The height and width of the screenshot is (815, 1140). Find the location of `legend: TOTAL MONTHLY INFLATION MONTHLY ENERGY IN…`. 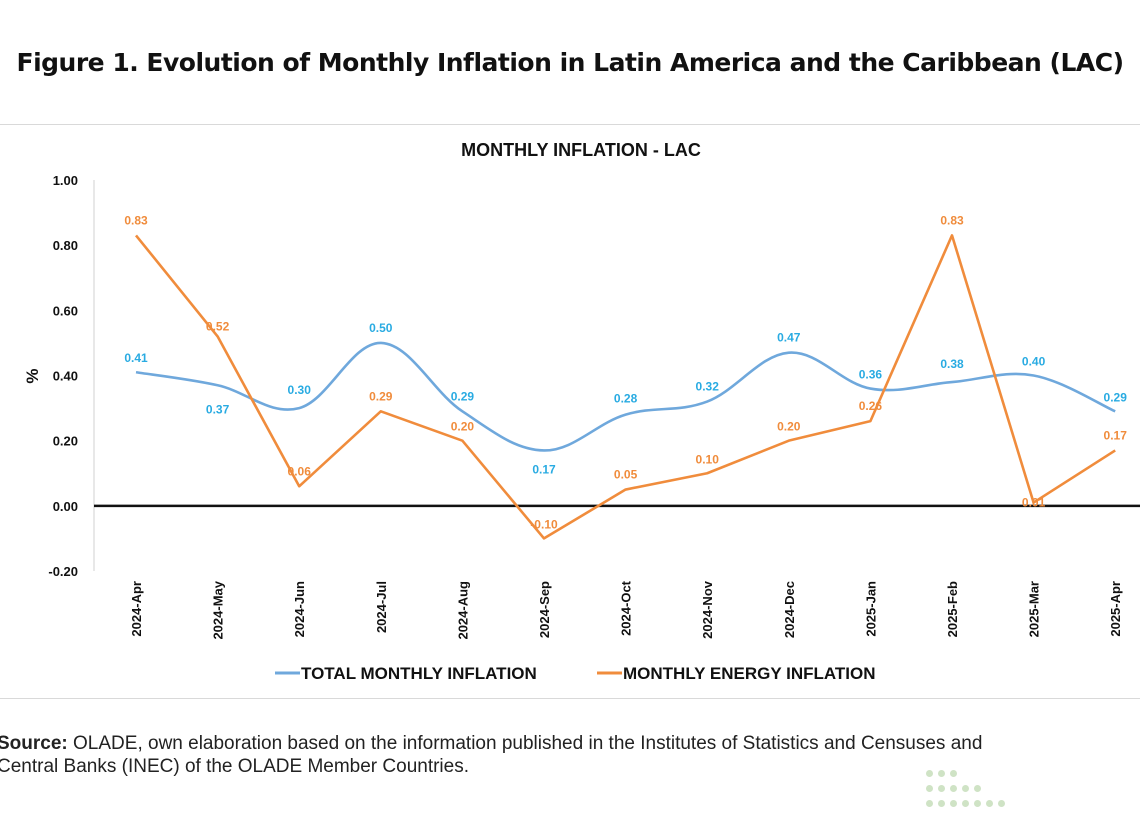

legend: TOTAL MONTHLY INFLATION MONTHLY ENERGY IN… is located at coordinates (575, 673).